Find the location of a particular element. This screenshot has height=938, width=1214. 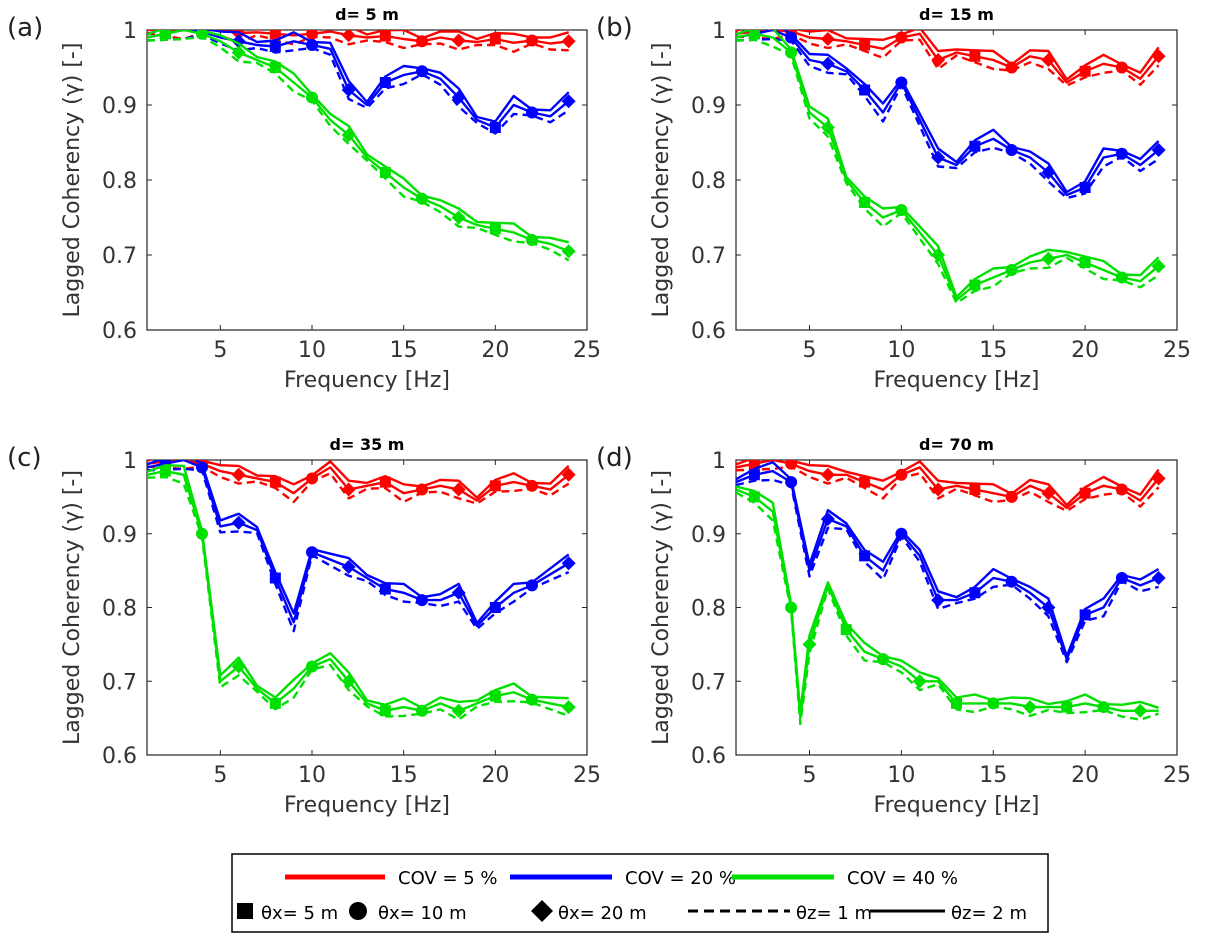

panel-letter: (b) is located at coordinates (614, 28).